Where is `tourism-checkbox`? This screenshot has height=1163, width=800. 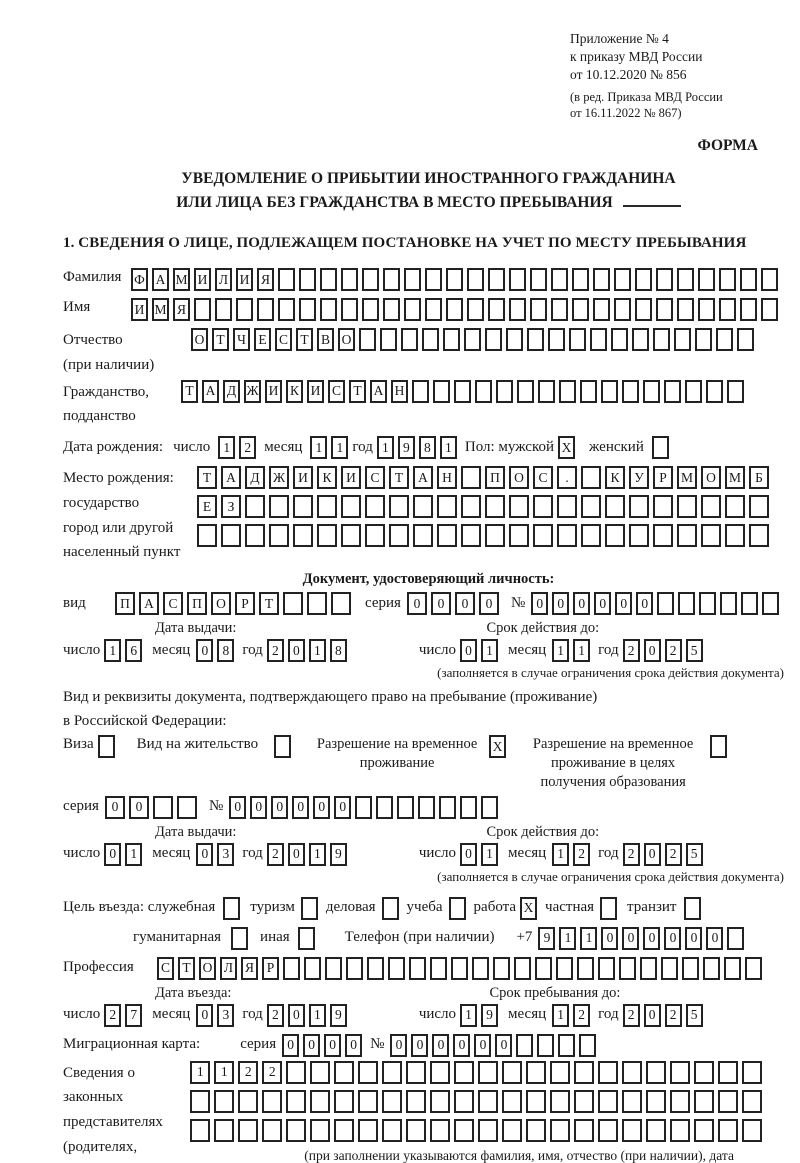 tourism-checkbox is located at coordinates (311, 908).